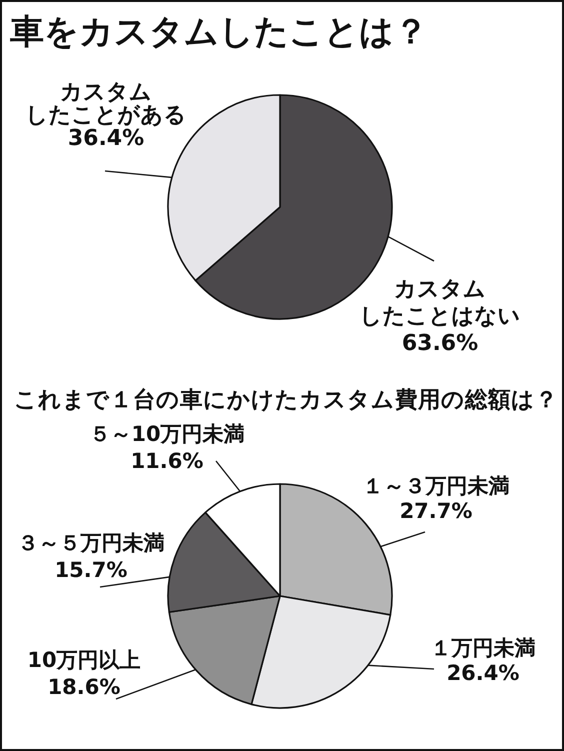 The height and width of the screenshot is (751, 564). I want to click on slice-label: 10万円以上, so click(84, 660).